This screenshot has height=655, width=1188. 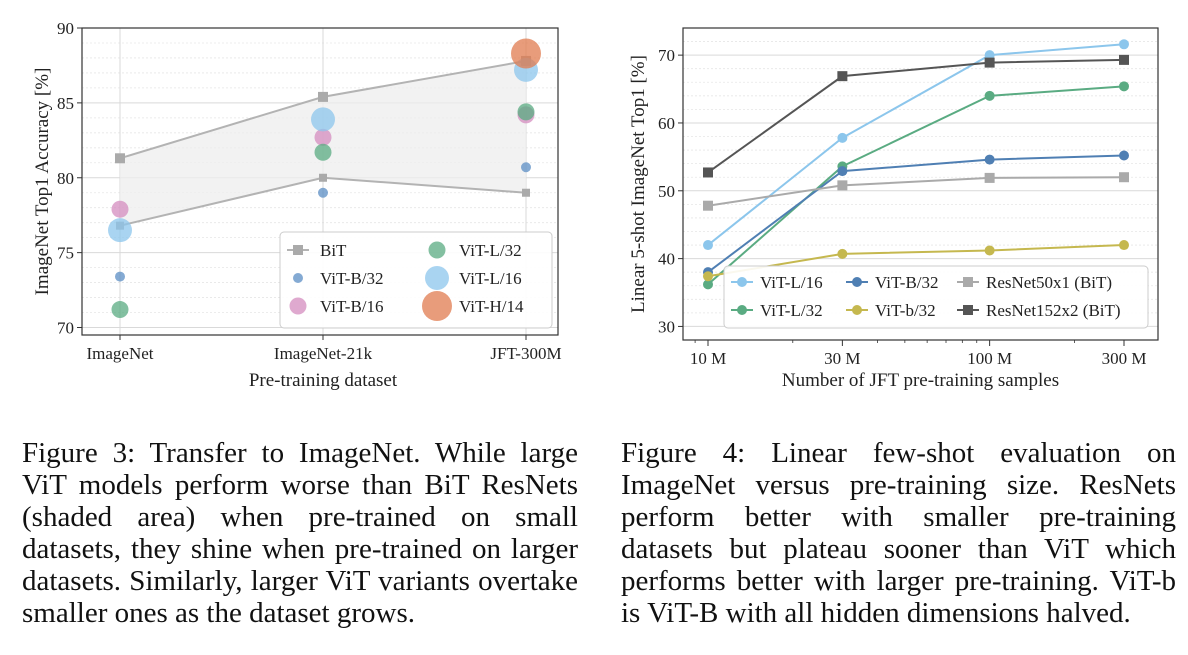 What do you see at coordinates (1124, 358) in the screenshot?
I see `x-tick-label: 300 M` at bounding box center [1124, 358].